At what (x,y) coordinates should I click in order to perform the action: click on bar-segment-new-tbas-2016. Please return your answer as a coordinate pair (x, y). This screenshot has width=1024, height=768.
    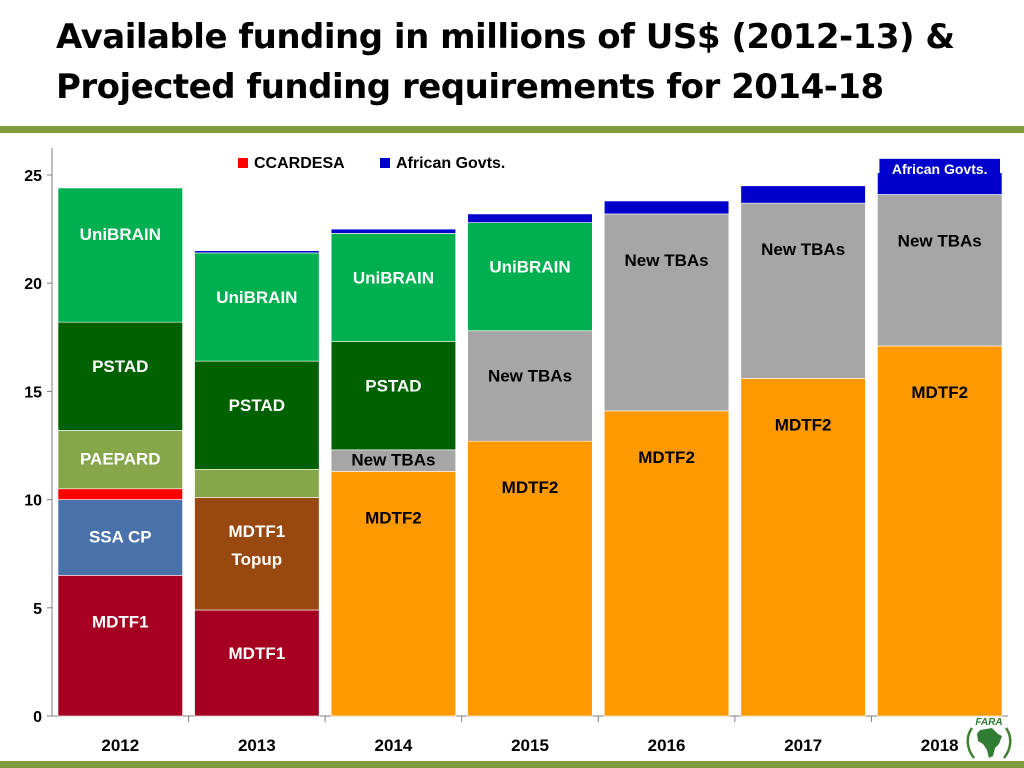
    Looking at the image, I should click on (666, 312).